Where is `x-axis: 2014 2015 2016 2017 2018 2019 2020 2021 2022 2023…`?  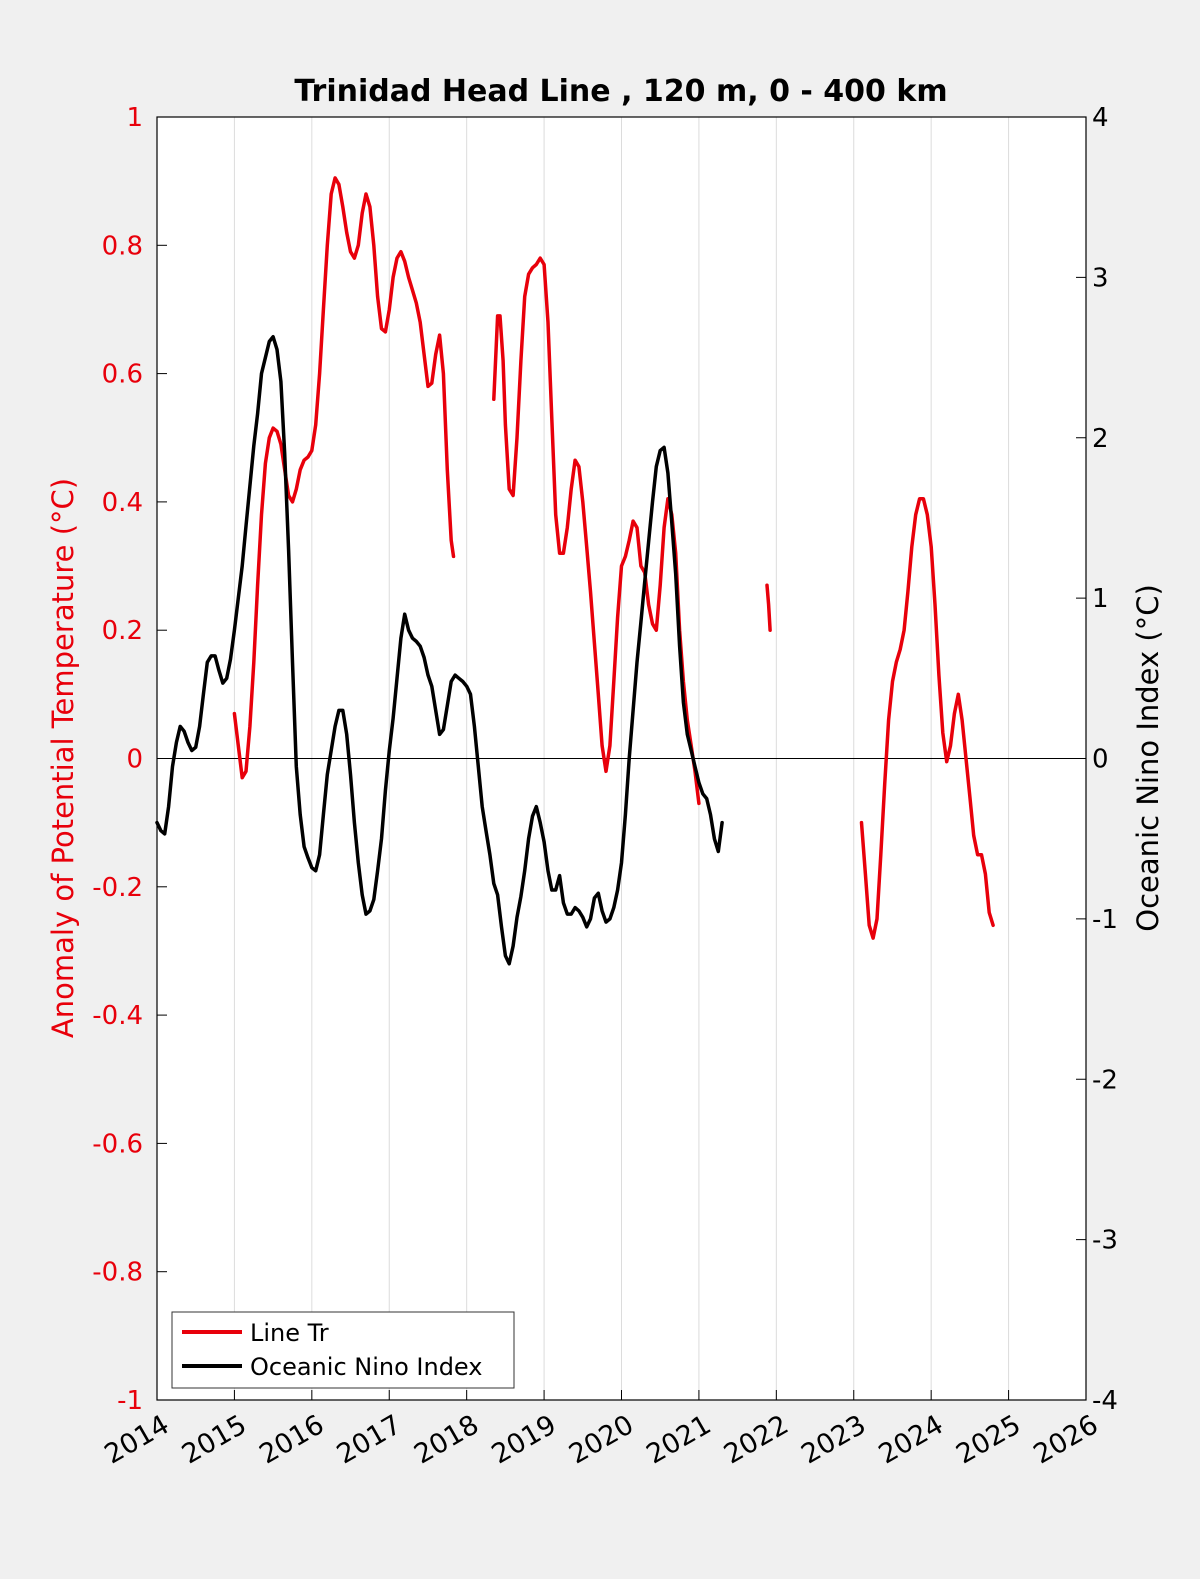 x-axis: 2014 2015 2016 2017 2018 2019 2020 2021 2022 2023… is located at coordinates (601, 1430).